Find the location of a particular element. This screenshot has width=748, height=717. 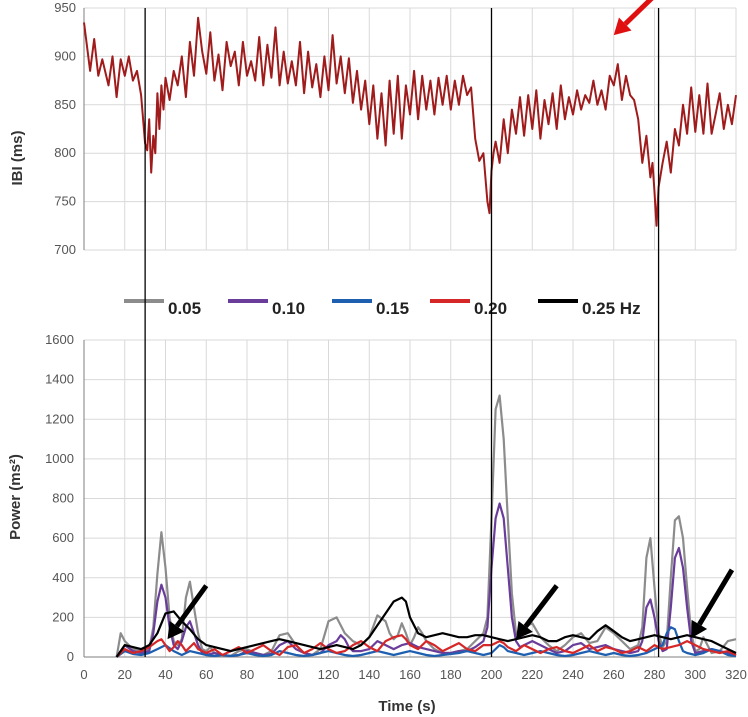

legend-item: 0.10 is located at coordinates (266, 308).